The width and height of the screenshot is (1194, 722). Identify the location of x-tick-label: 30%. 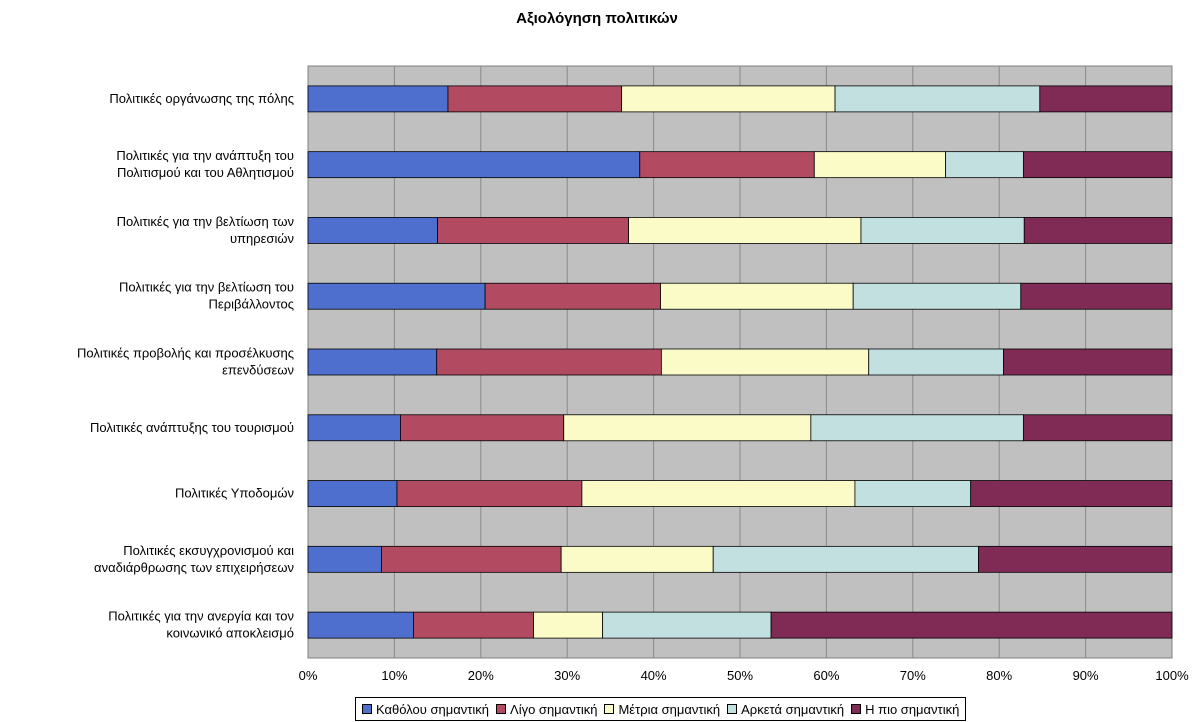
(567, 675).